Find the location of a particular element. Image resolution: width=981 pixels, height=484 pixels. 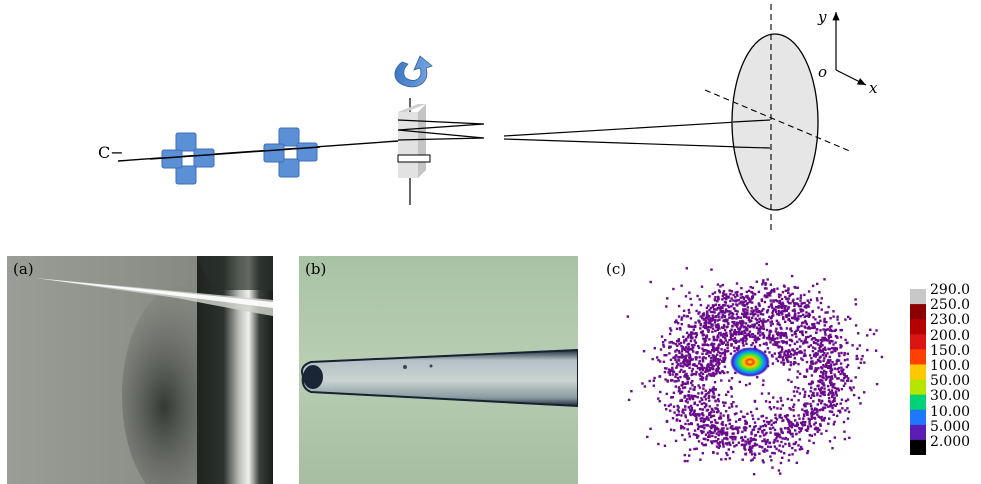

central-hotspot is located at coordinates (750, 362).